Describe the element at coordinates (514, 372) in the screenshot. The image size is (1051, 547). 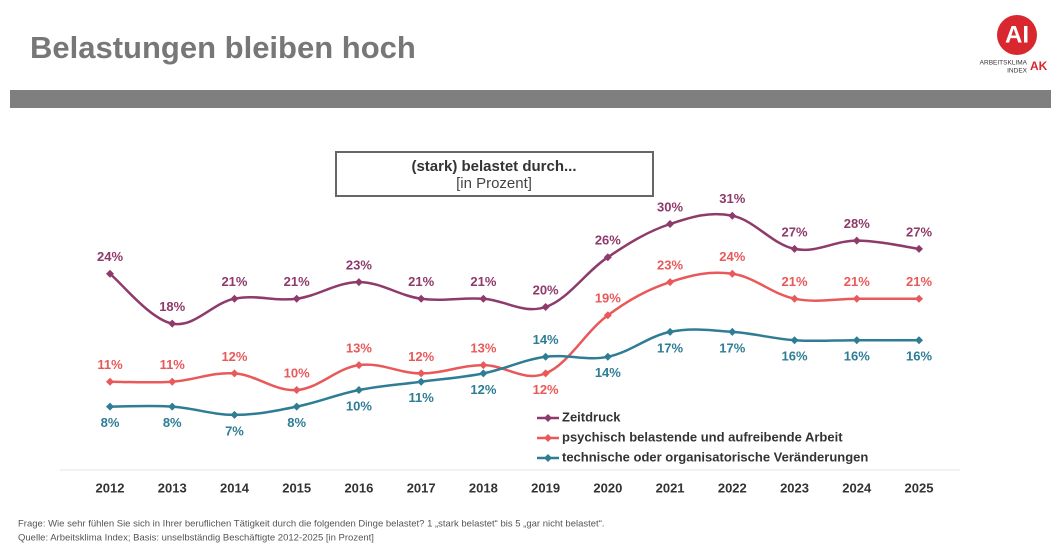
I see `line` at that location.